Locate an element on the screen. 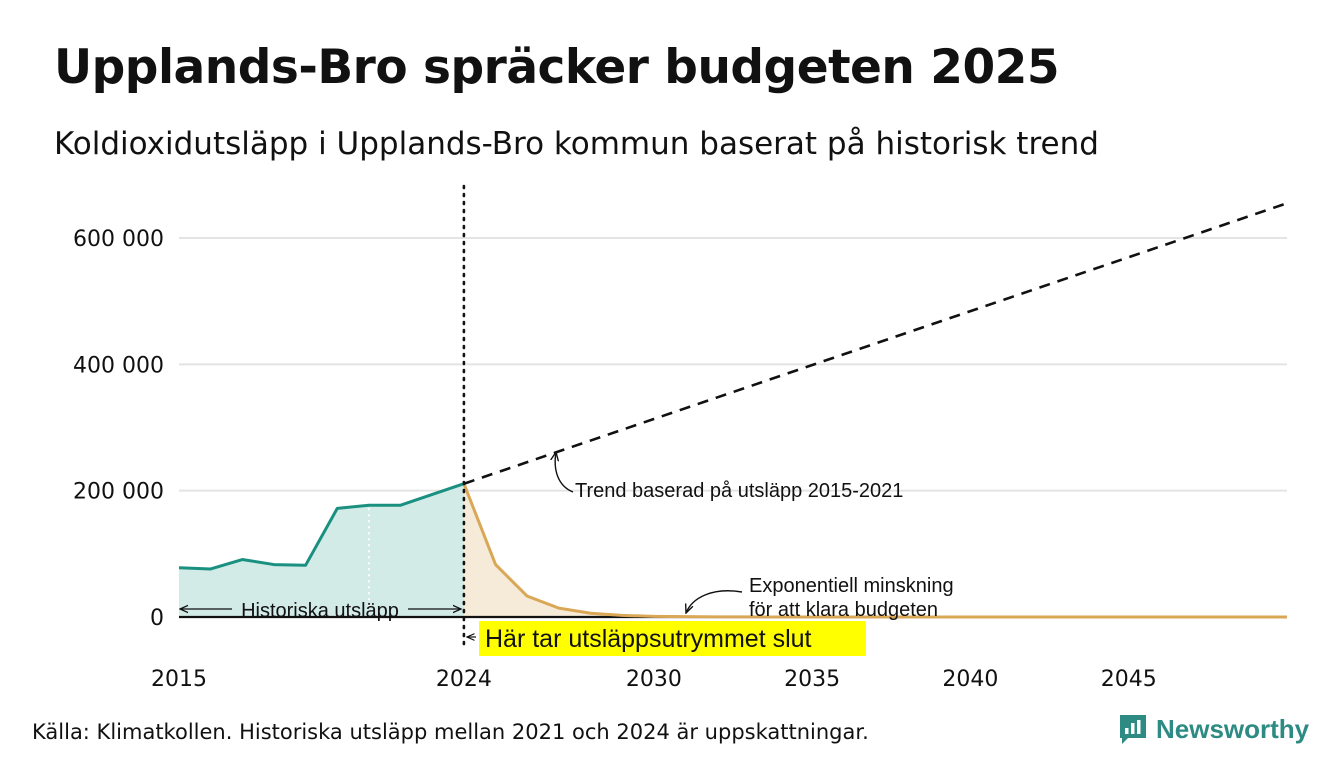 This screenshot has width=1340, height=780. x-tick-label-0: 2015 is located at coordinates (179, 679).